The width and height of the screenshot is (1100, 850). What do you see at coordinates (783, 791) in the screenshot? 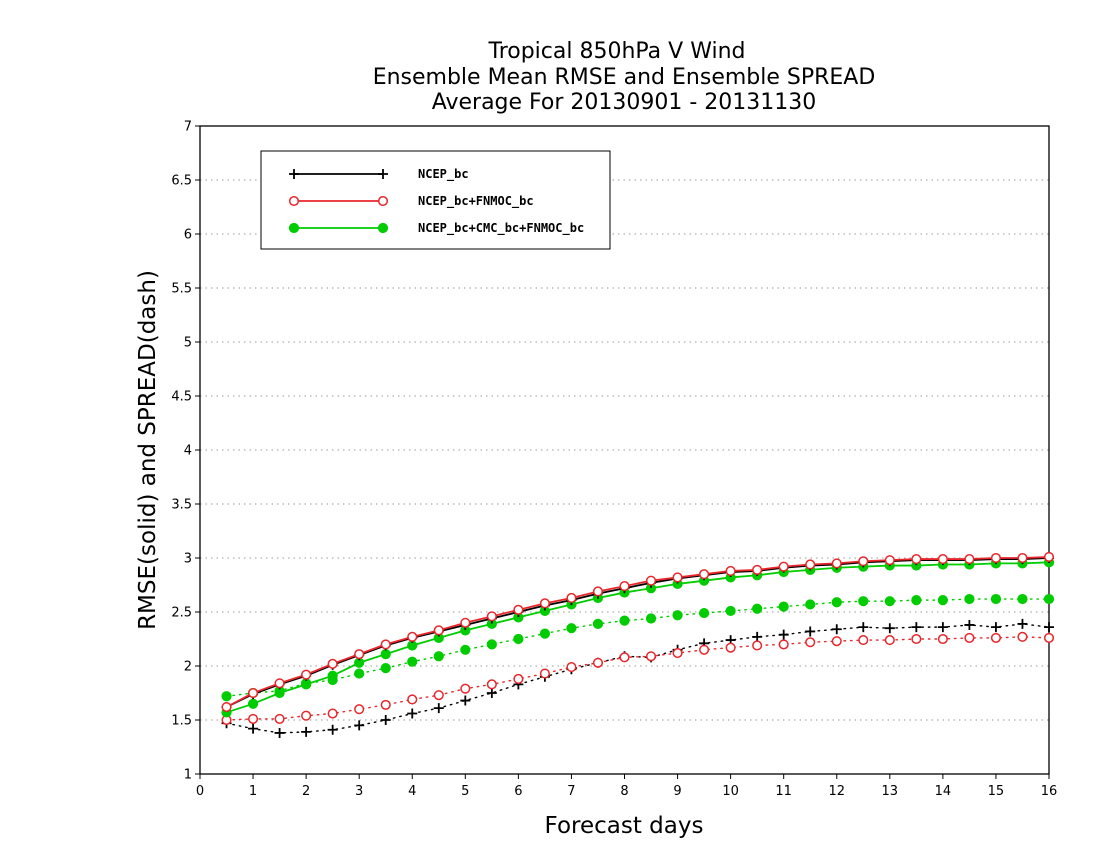
I see `x-tick-label-11: 11` at bounding box center [783, 791].